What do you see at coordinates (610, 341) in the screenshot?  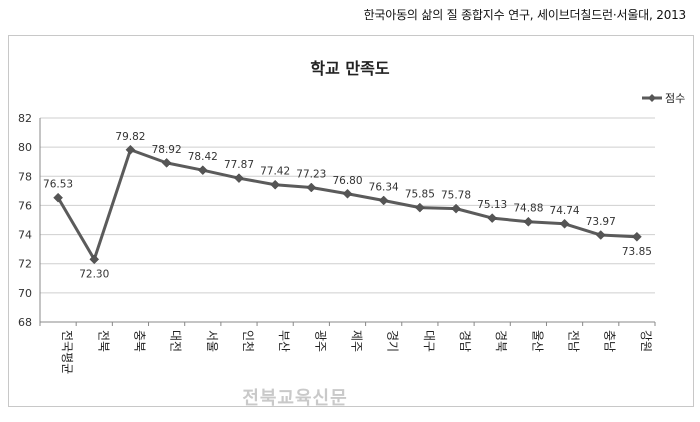 I see `x-tick-label: 충남` at bounding box center [610, 341].